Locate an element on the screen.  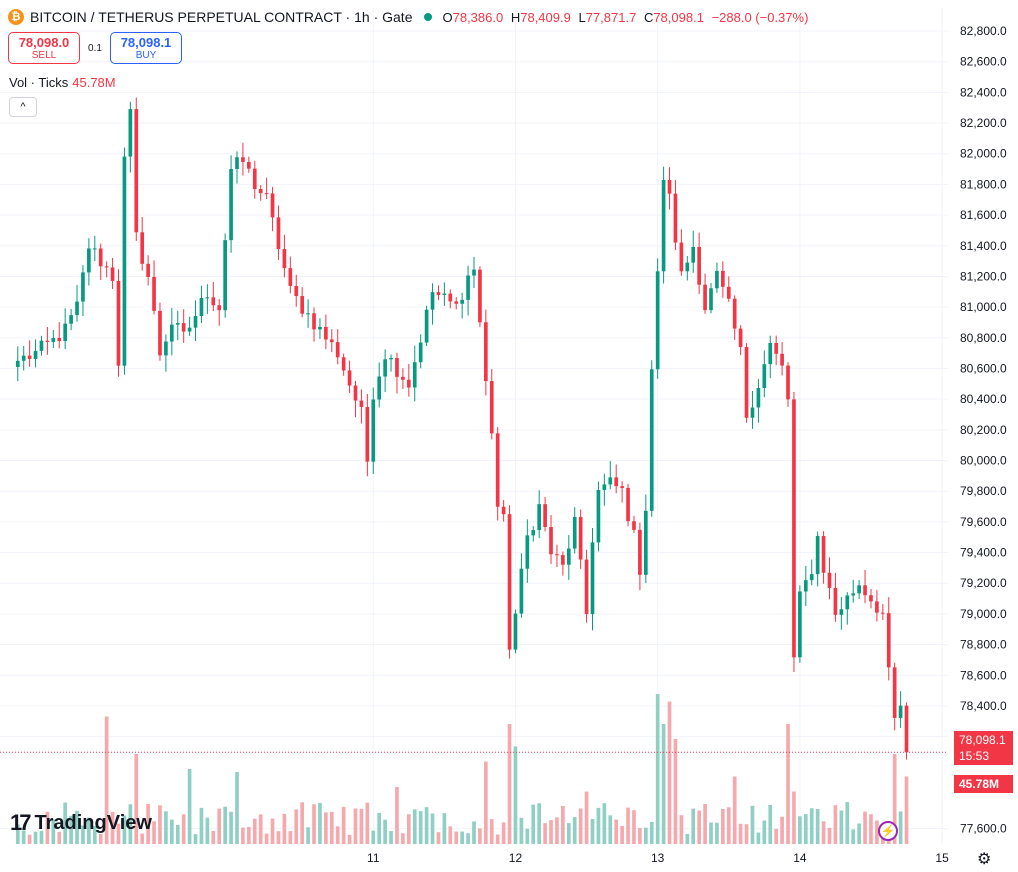
buy-button: 78,098.1 BUY is located at coordinates (146, 48).